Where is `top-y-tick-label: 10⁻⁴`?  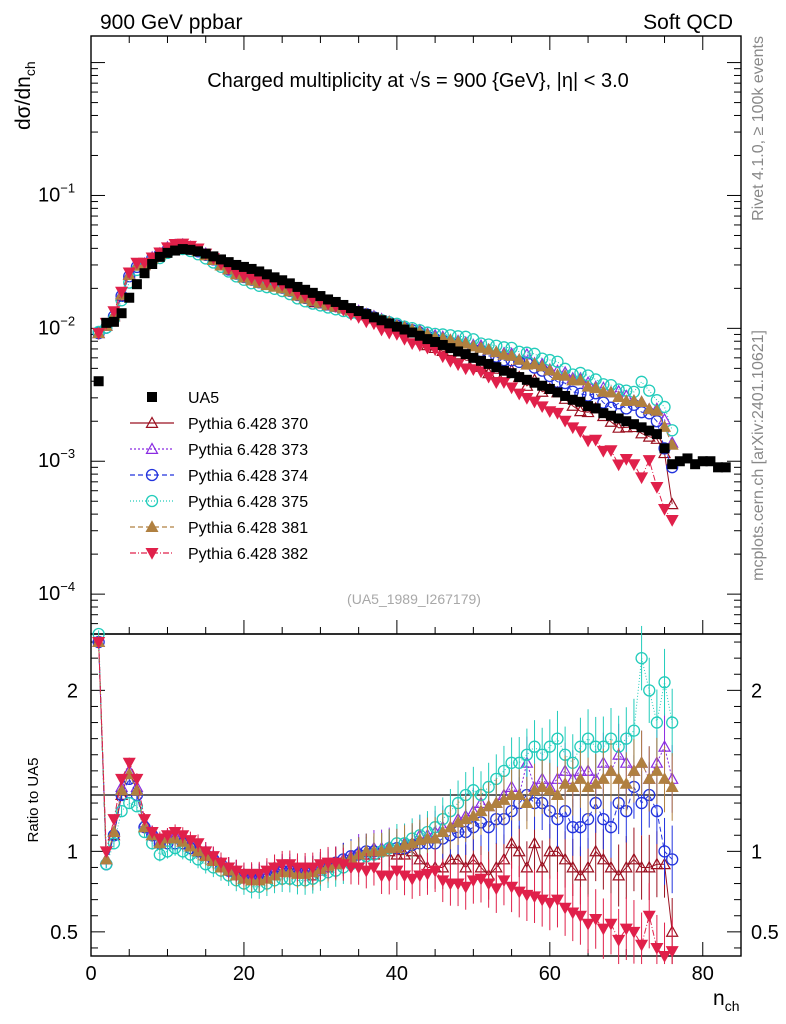 top-y-tick-label: 10⁻⁴ is located at coordinates (56, 592).